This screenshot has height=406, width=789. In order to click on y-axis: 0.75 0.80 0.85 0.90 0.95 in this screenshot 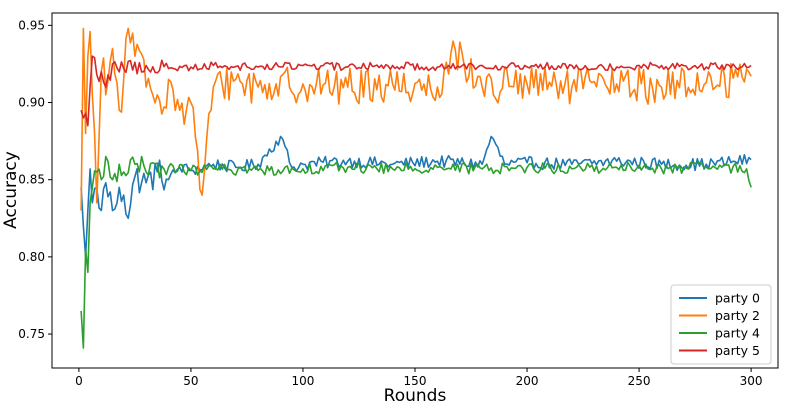, I will do `click(35, 179)`.